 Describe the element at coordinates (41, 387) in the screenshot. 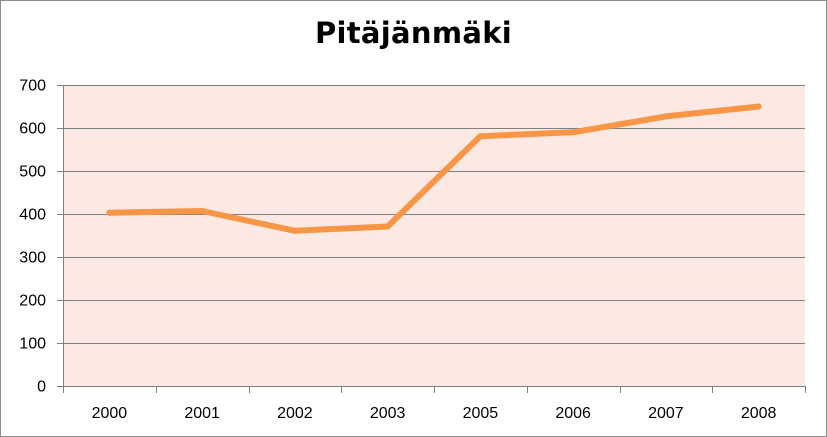

I see `y-tick-label: 0` at that location.